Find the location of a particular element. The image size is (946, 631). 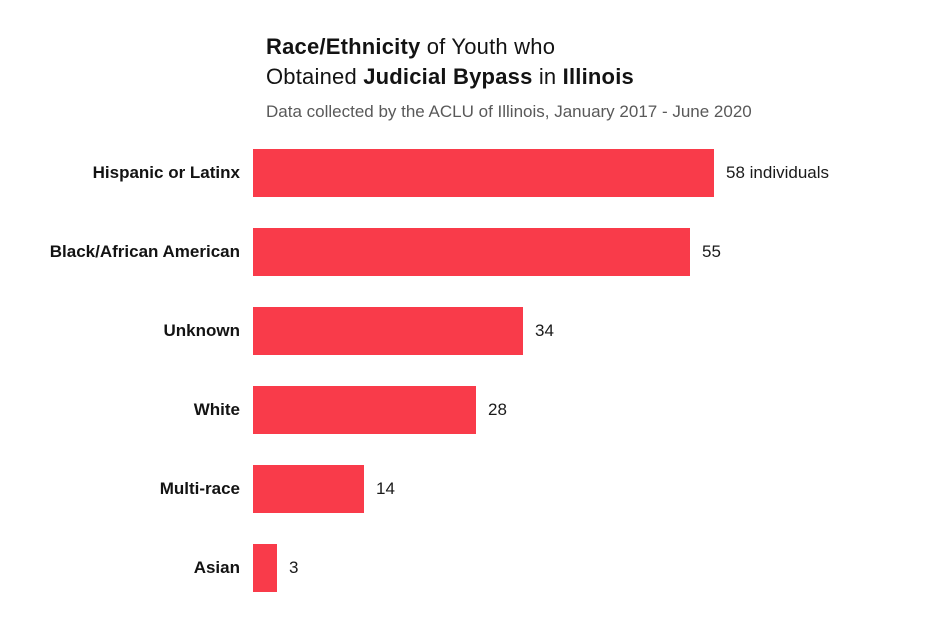

value-label: 55 is located at coordinates (711, 251).